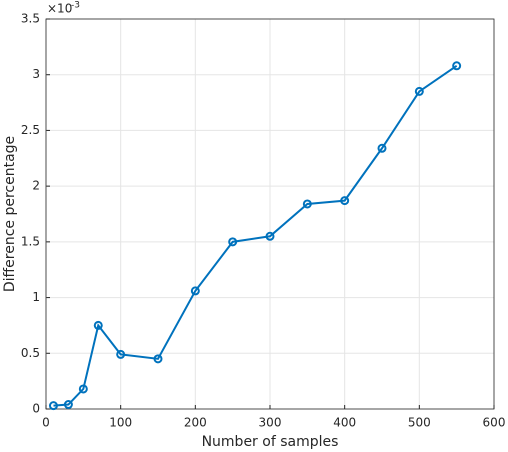  I want to click on y-tick-label: 2, so click(36, 186).